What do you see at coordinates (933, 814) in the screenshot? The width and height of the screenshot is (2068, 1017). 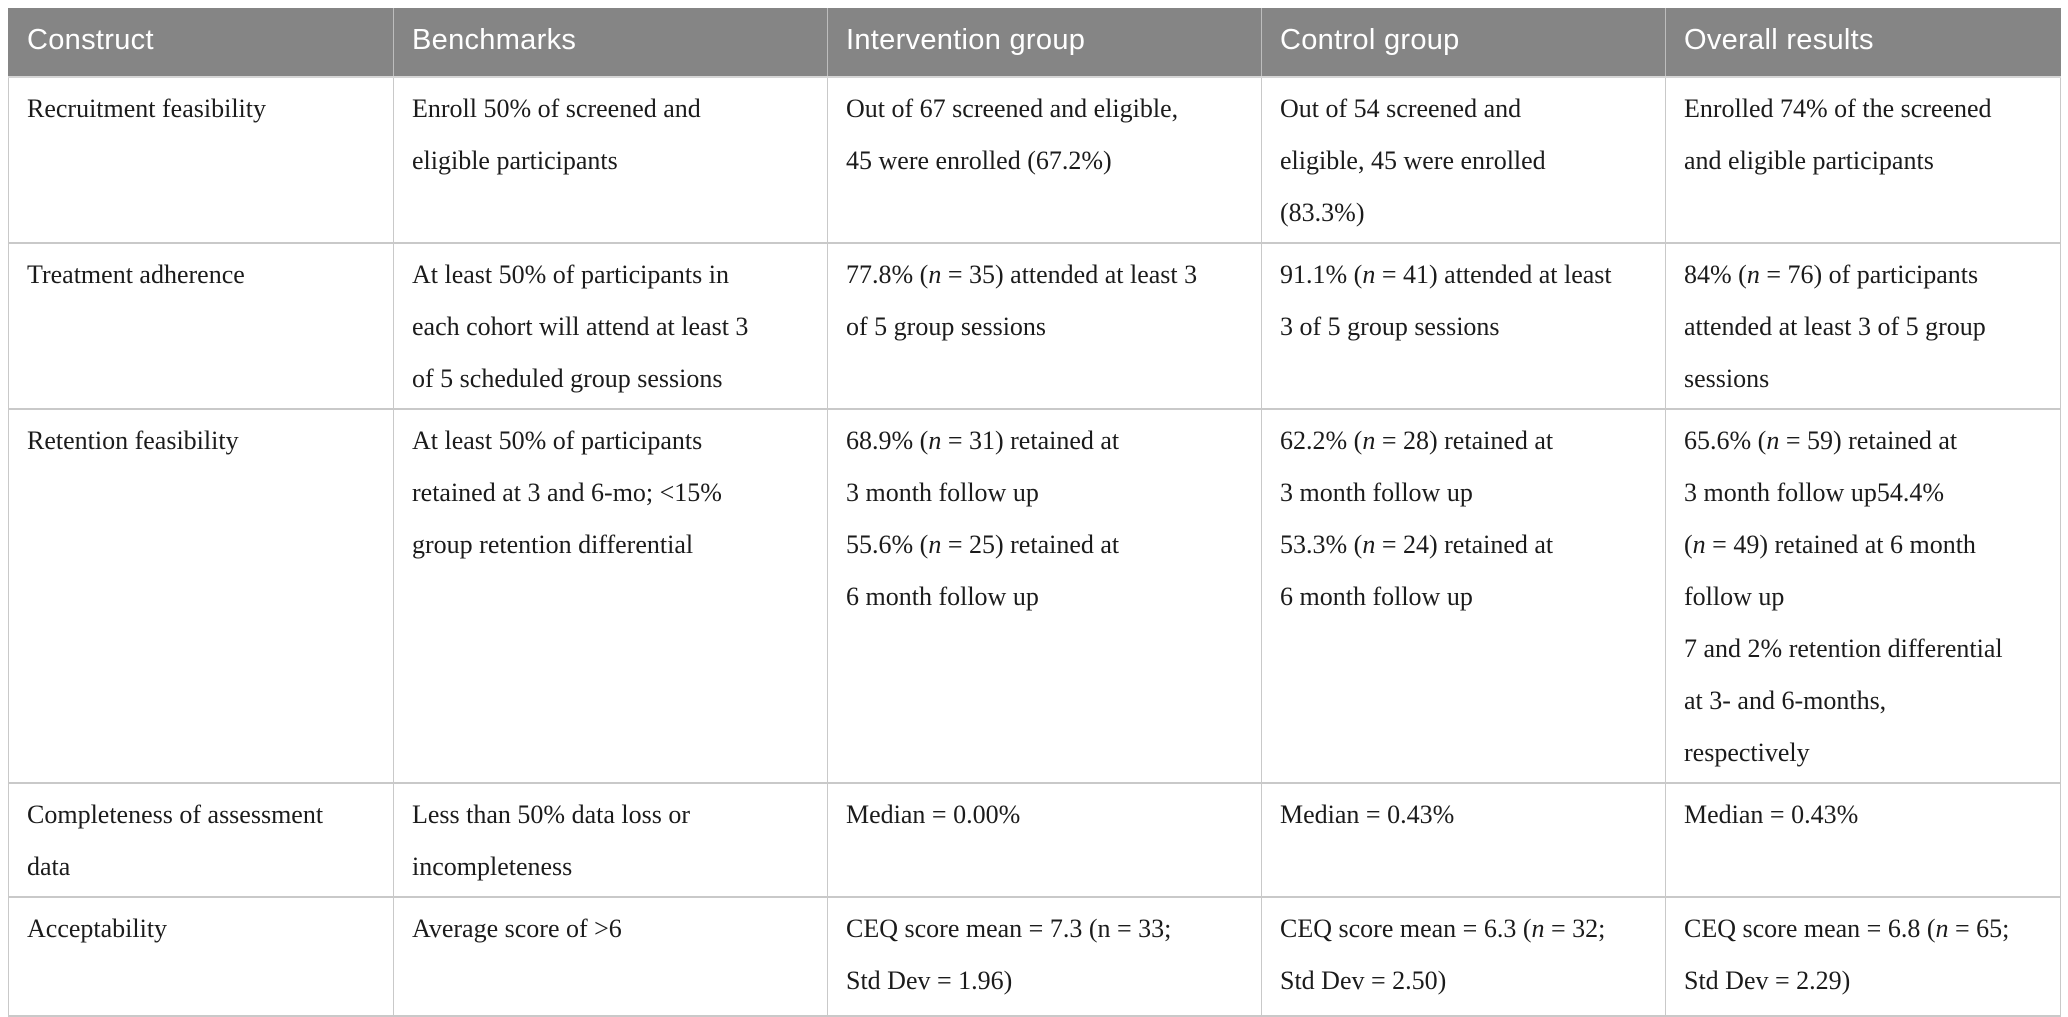 I see `cell-text-line: Median = 0.00%` at bounding box center [933, 814].